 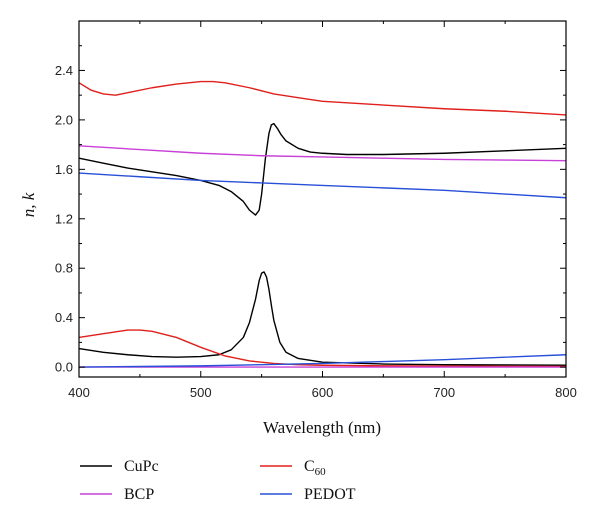 What do you see at coordinates (322, 361) in the screenshot?
I see `series-pedot-k-line` at bounding box center [322, 361].